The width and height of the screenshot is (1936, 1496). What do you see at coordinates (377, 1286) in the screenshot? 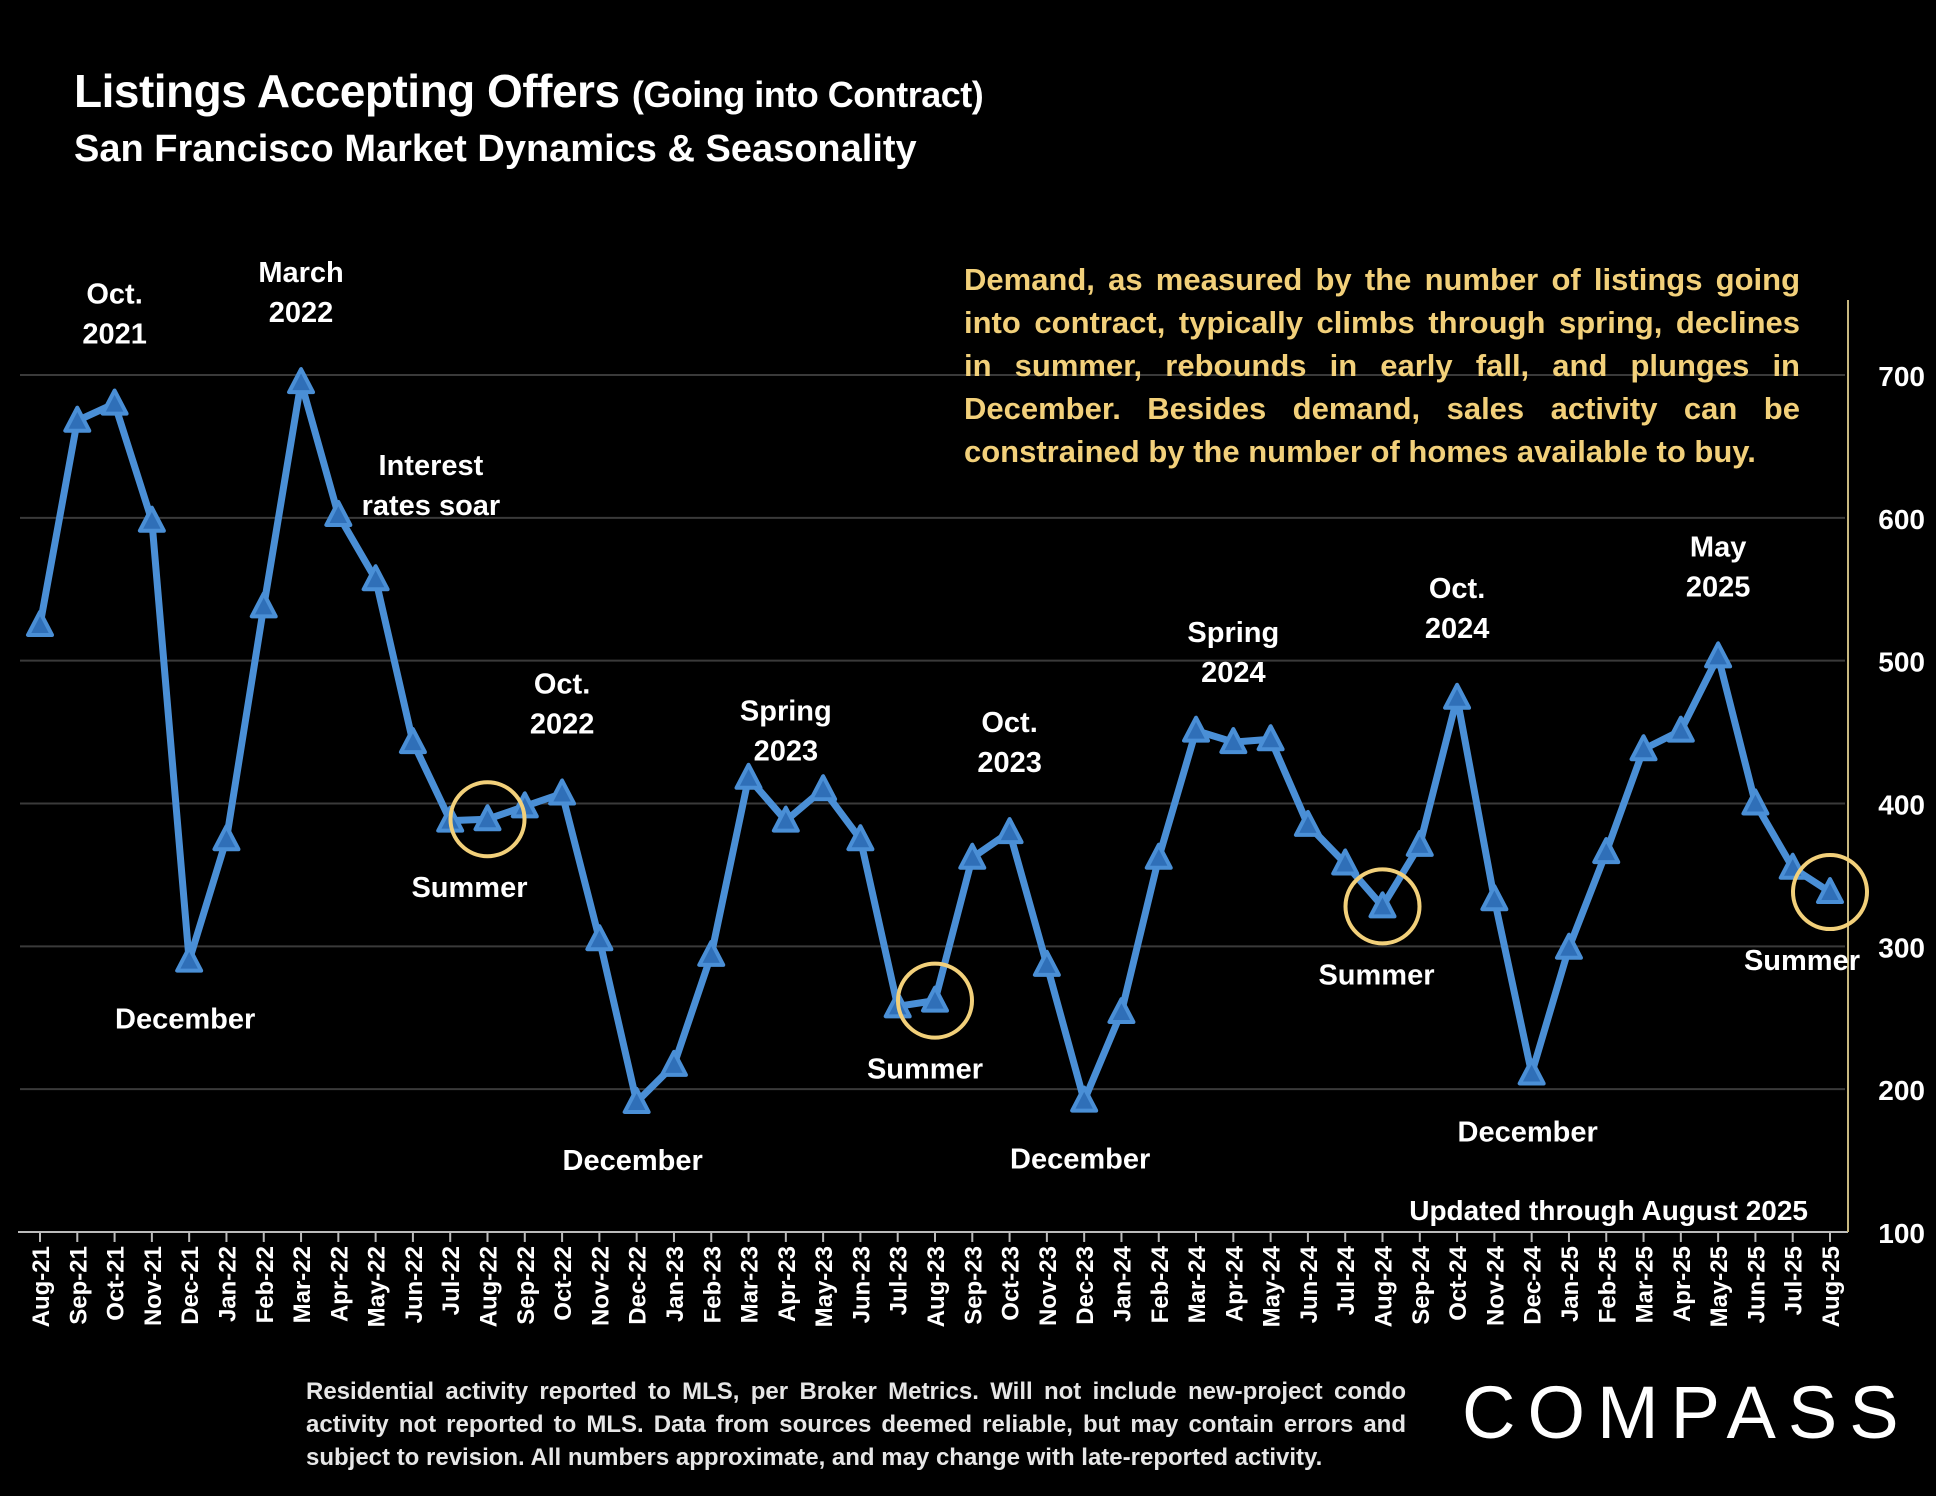
I see `x-tick-label: May-22` at bounding box center [377, 1286].